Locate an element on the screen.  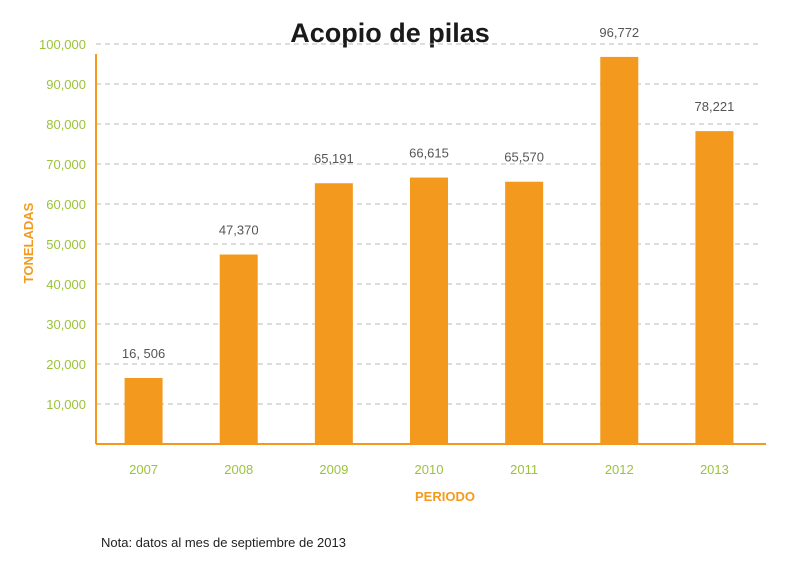
x-tick-label: 2007 is located at coordinates (143, 469).